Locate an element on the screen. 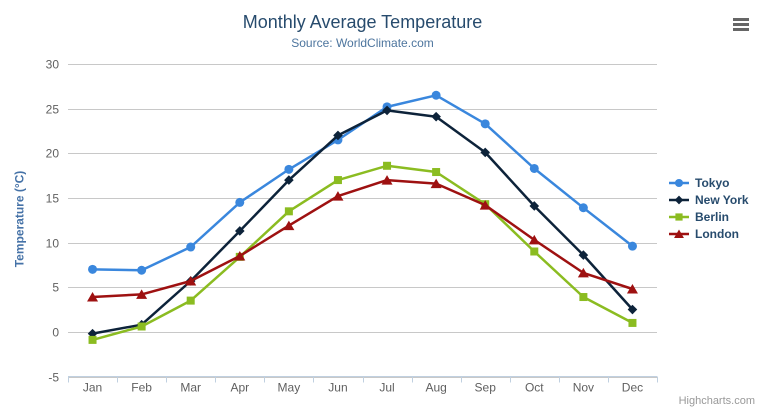 This screenshot has width=769, height=416. svg-text: Dec is located at coordinates (632, 388).